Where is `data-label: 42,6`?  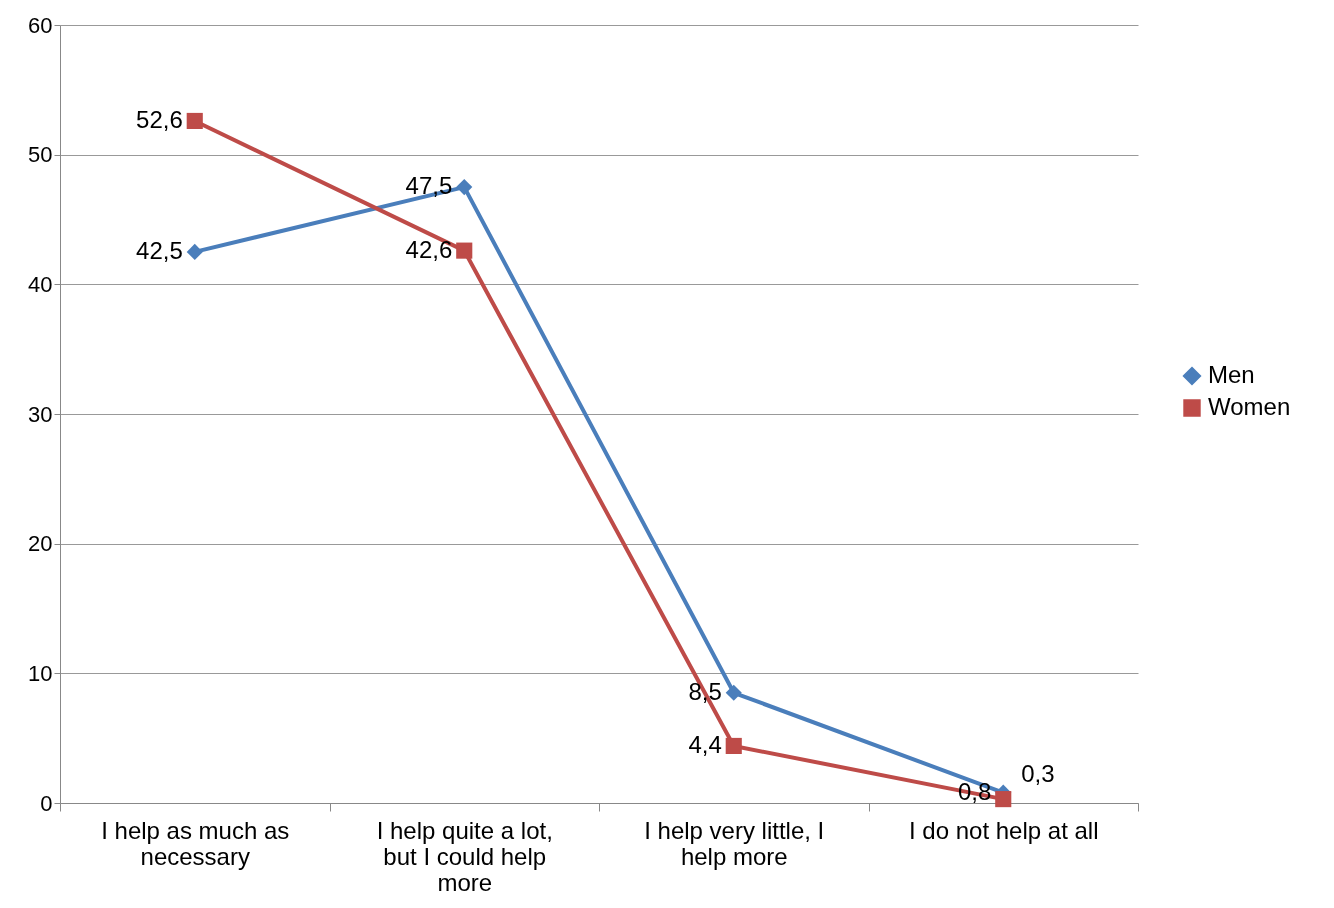
data-label: 42,6 is located at coordinates (429, 249).